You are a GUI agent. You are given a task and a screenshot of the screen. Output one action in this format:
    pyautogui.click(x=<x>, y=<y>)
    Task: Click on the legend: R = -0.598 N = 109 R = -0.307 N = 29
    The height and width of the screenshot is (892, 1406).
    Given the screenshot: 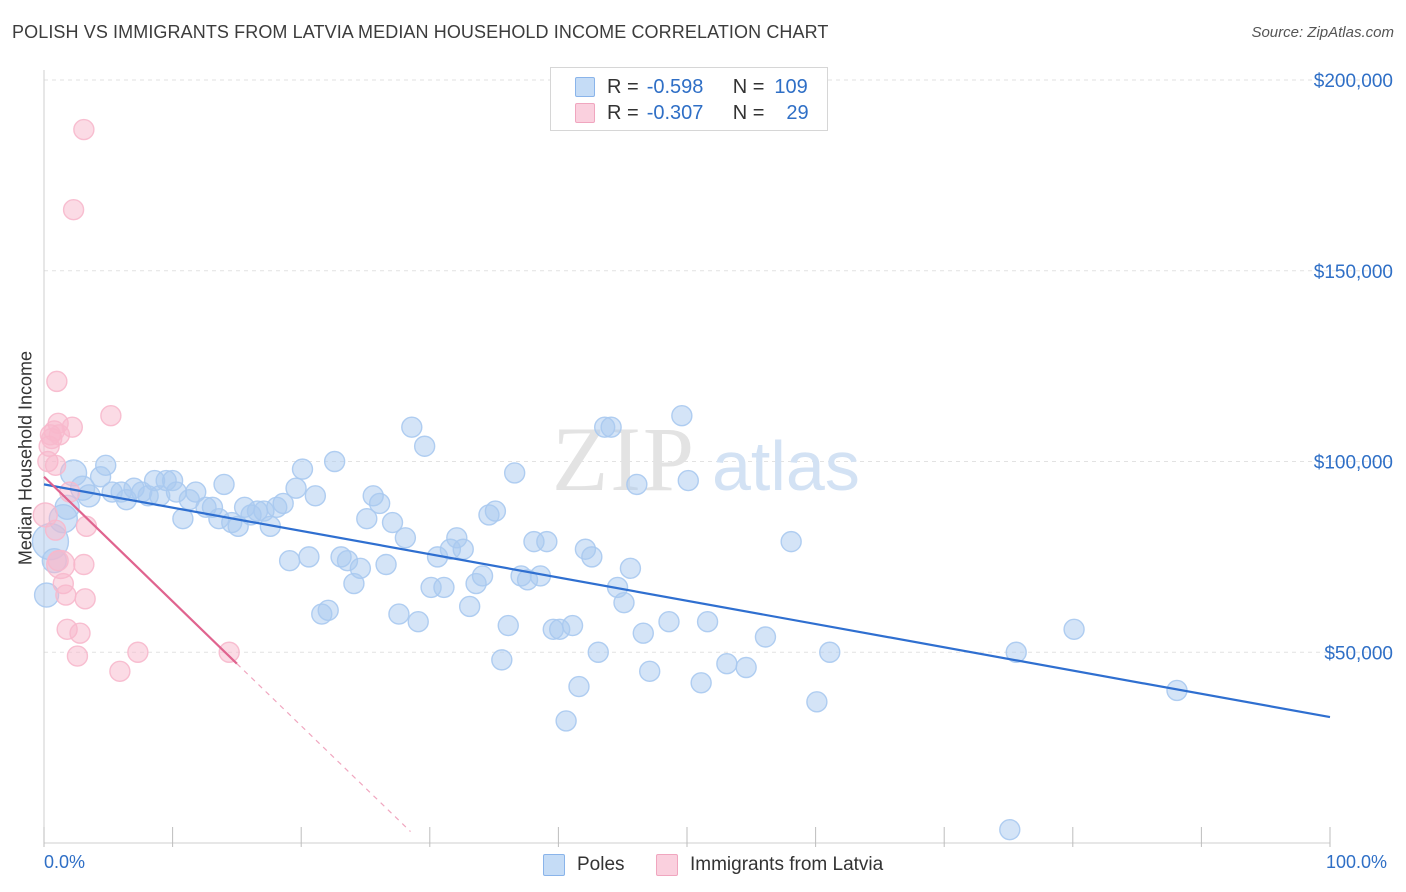 What is the action you would take?
    pyautogui.click(x=689, y=99)
    